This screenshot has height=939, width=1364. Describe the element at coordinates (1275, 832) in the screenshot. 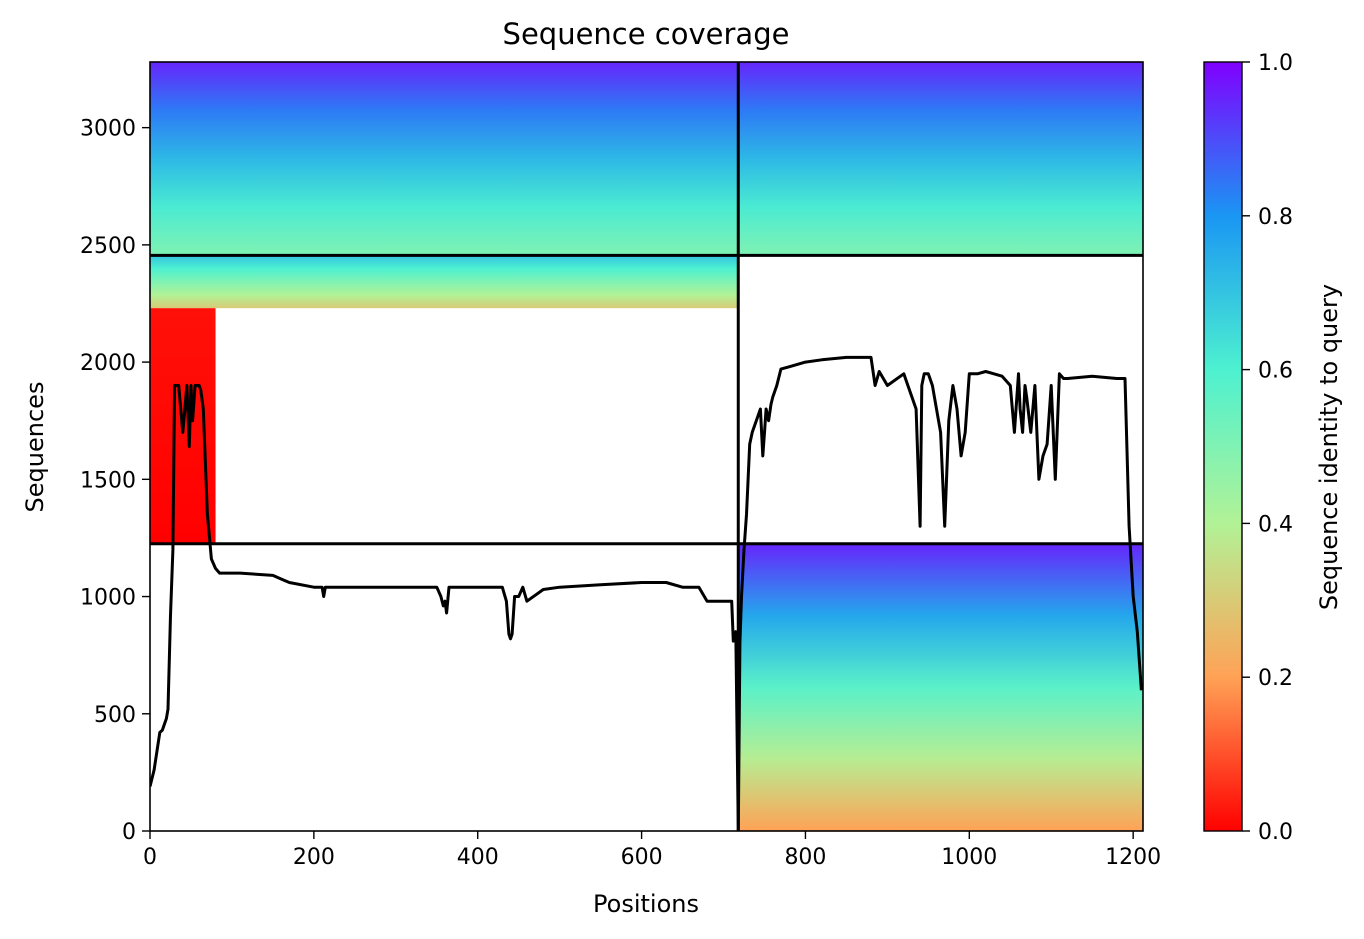

I see `colorbar-tick-label: 0.0` at that location.